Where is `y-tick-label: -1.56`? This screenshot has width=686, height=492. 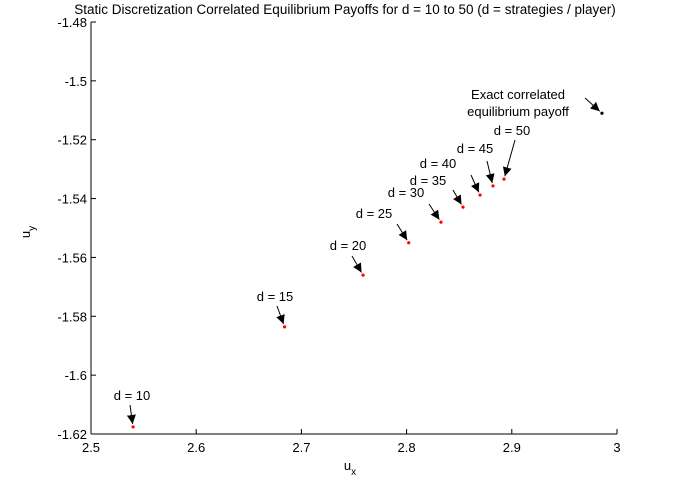 y-tick-label: -1.56 is located at coordinates (72, 257).